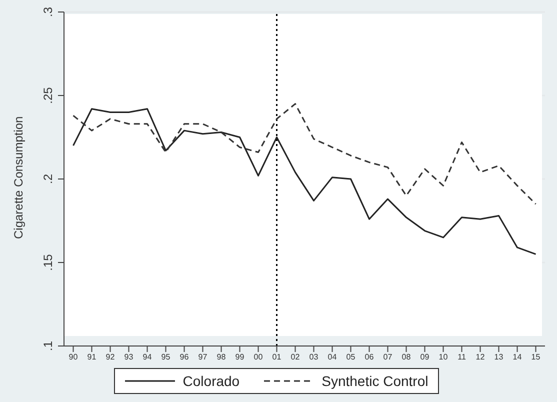 Image resolution: width=557 pixels, height=402 pixels. Describe the element at coordinates (295, 357) in the screenshot. I see `x-tick-label: 02` at that location.